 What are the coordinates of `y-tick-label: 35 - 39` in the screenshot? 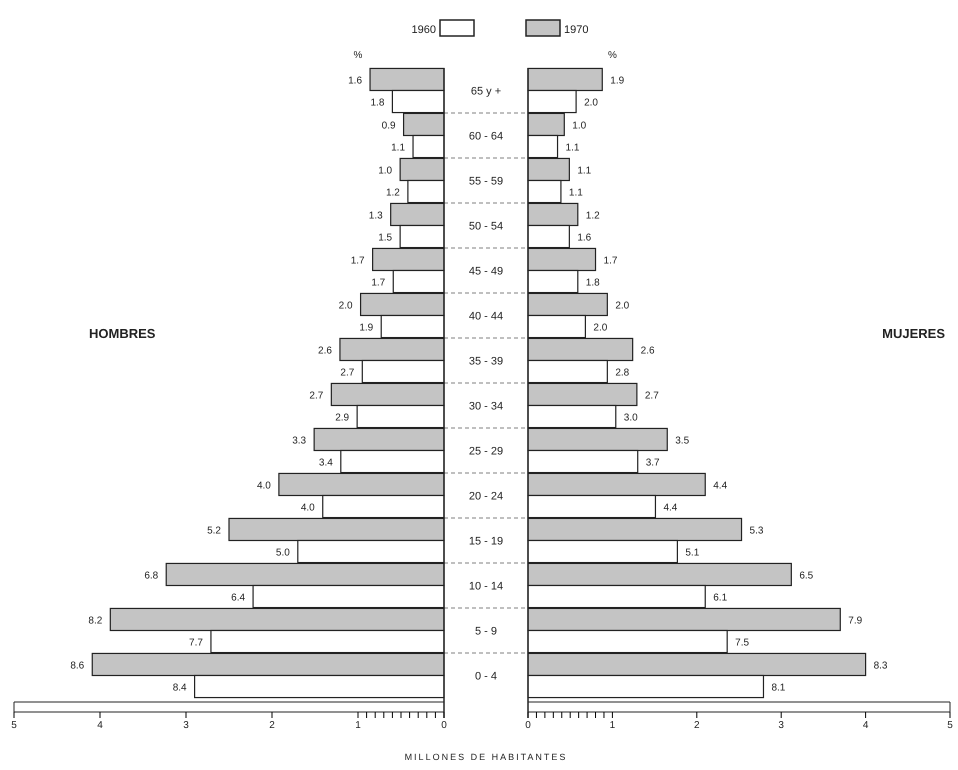 It's located at (486, 362).